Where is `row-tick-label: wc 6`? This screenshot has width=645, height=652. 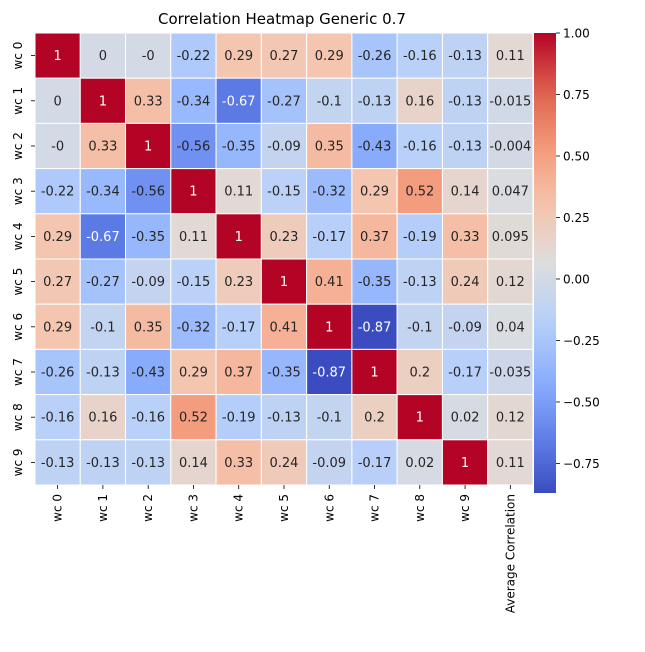 row-tick-label: wc 6 is located at coordinates (18, 327).